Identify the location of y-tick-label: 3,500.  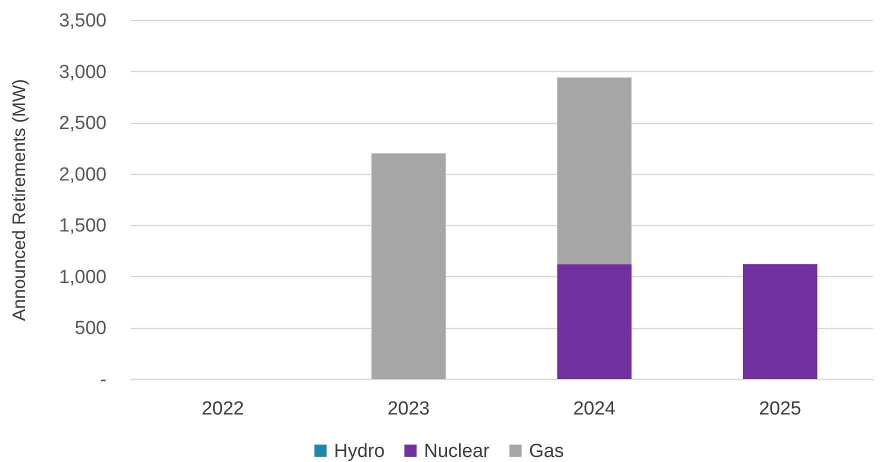
(82, 21).